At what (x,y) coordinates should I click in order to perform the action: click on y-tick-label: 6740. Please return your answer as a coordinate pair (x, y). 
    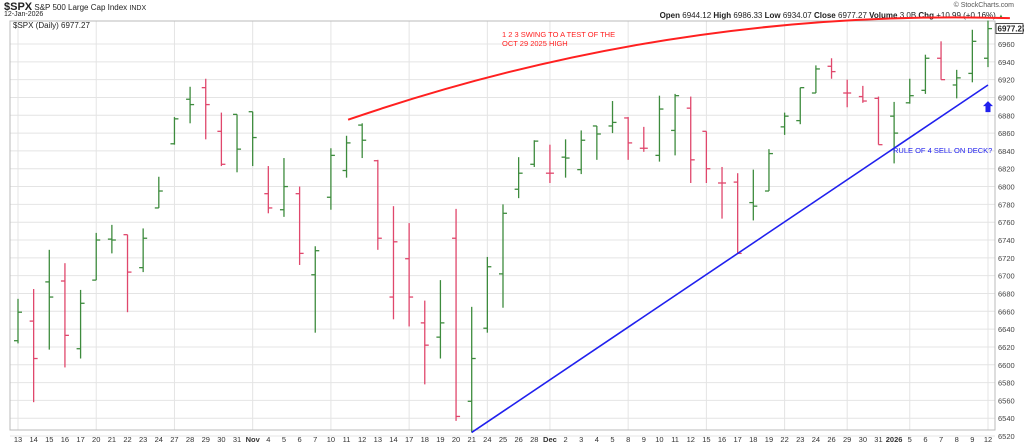
    Looking at the image, I should click on (1006, 240).